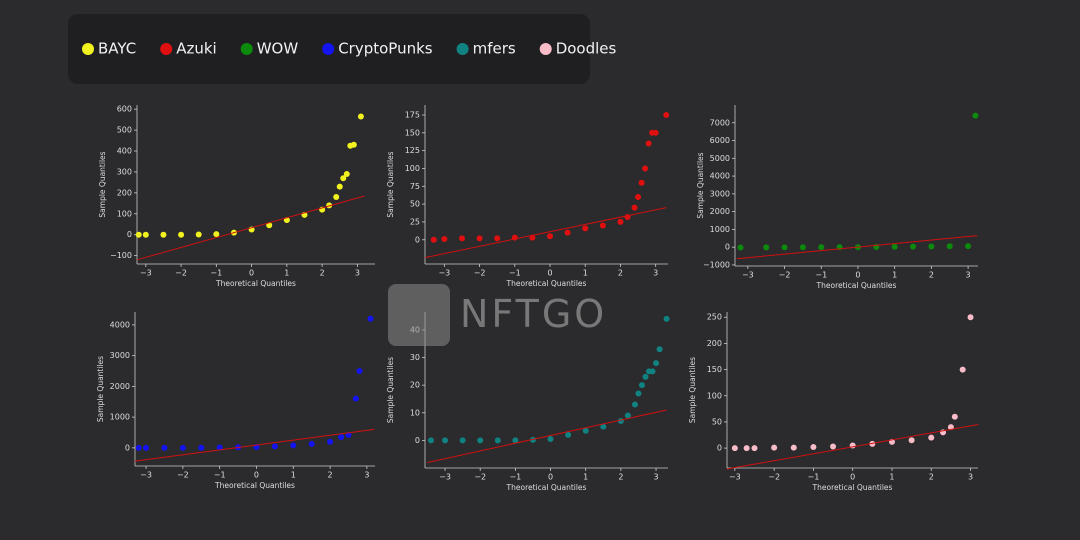  Describe the element at coordinates (196, 49) in the screenshot. I see `legend-label: Azuki` at that location.